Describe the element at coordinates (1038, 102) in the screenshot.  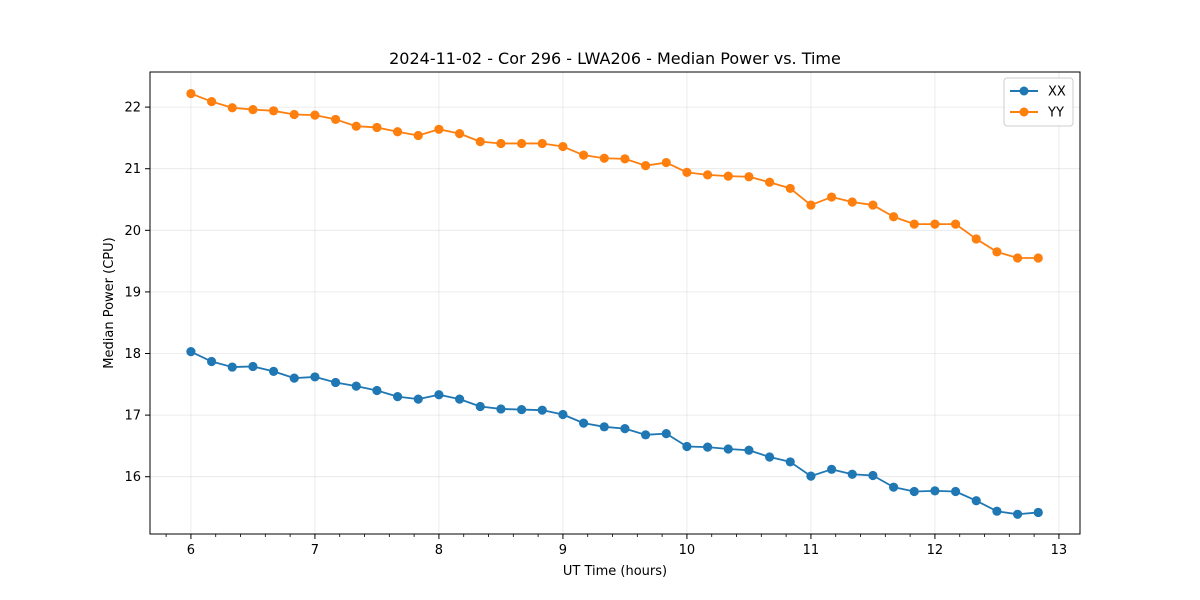
I see `legend: XX YY` at that location.